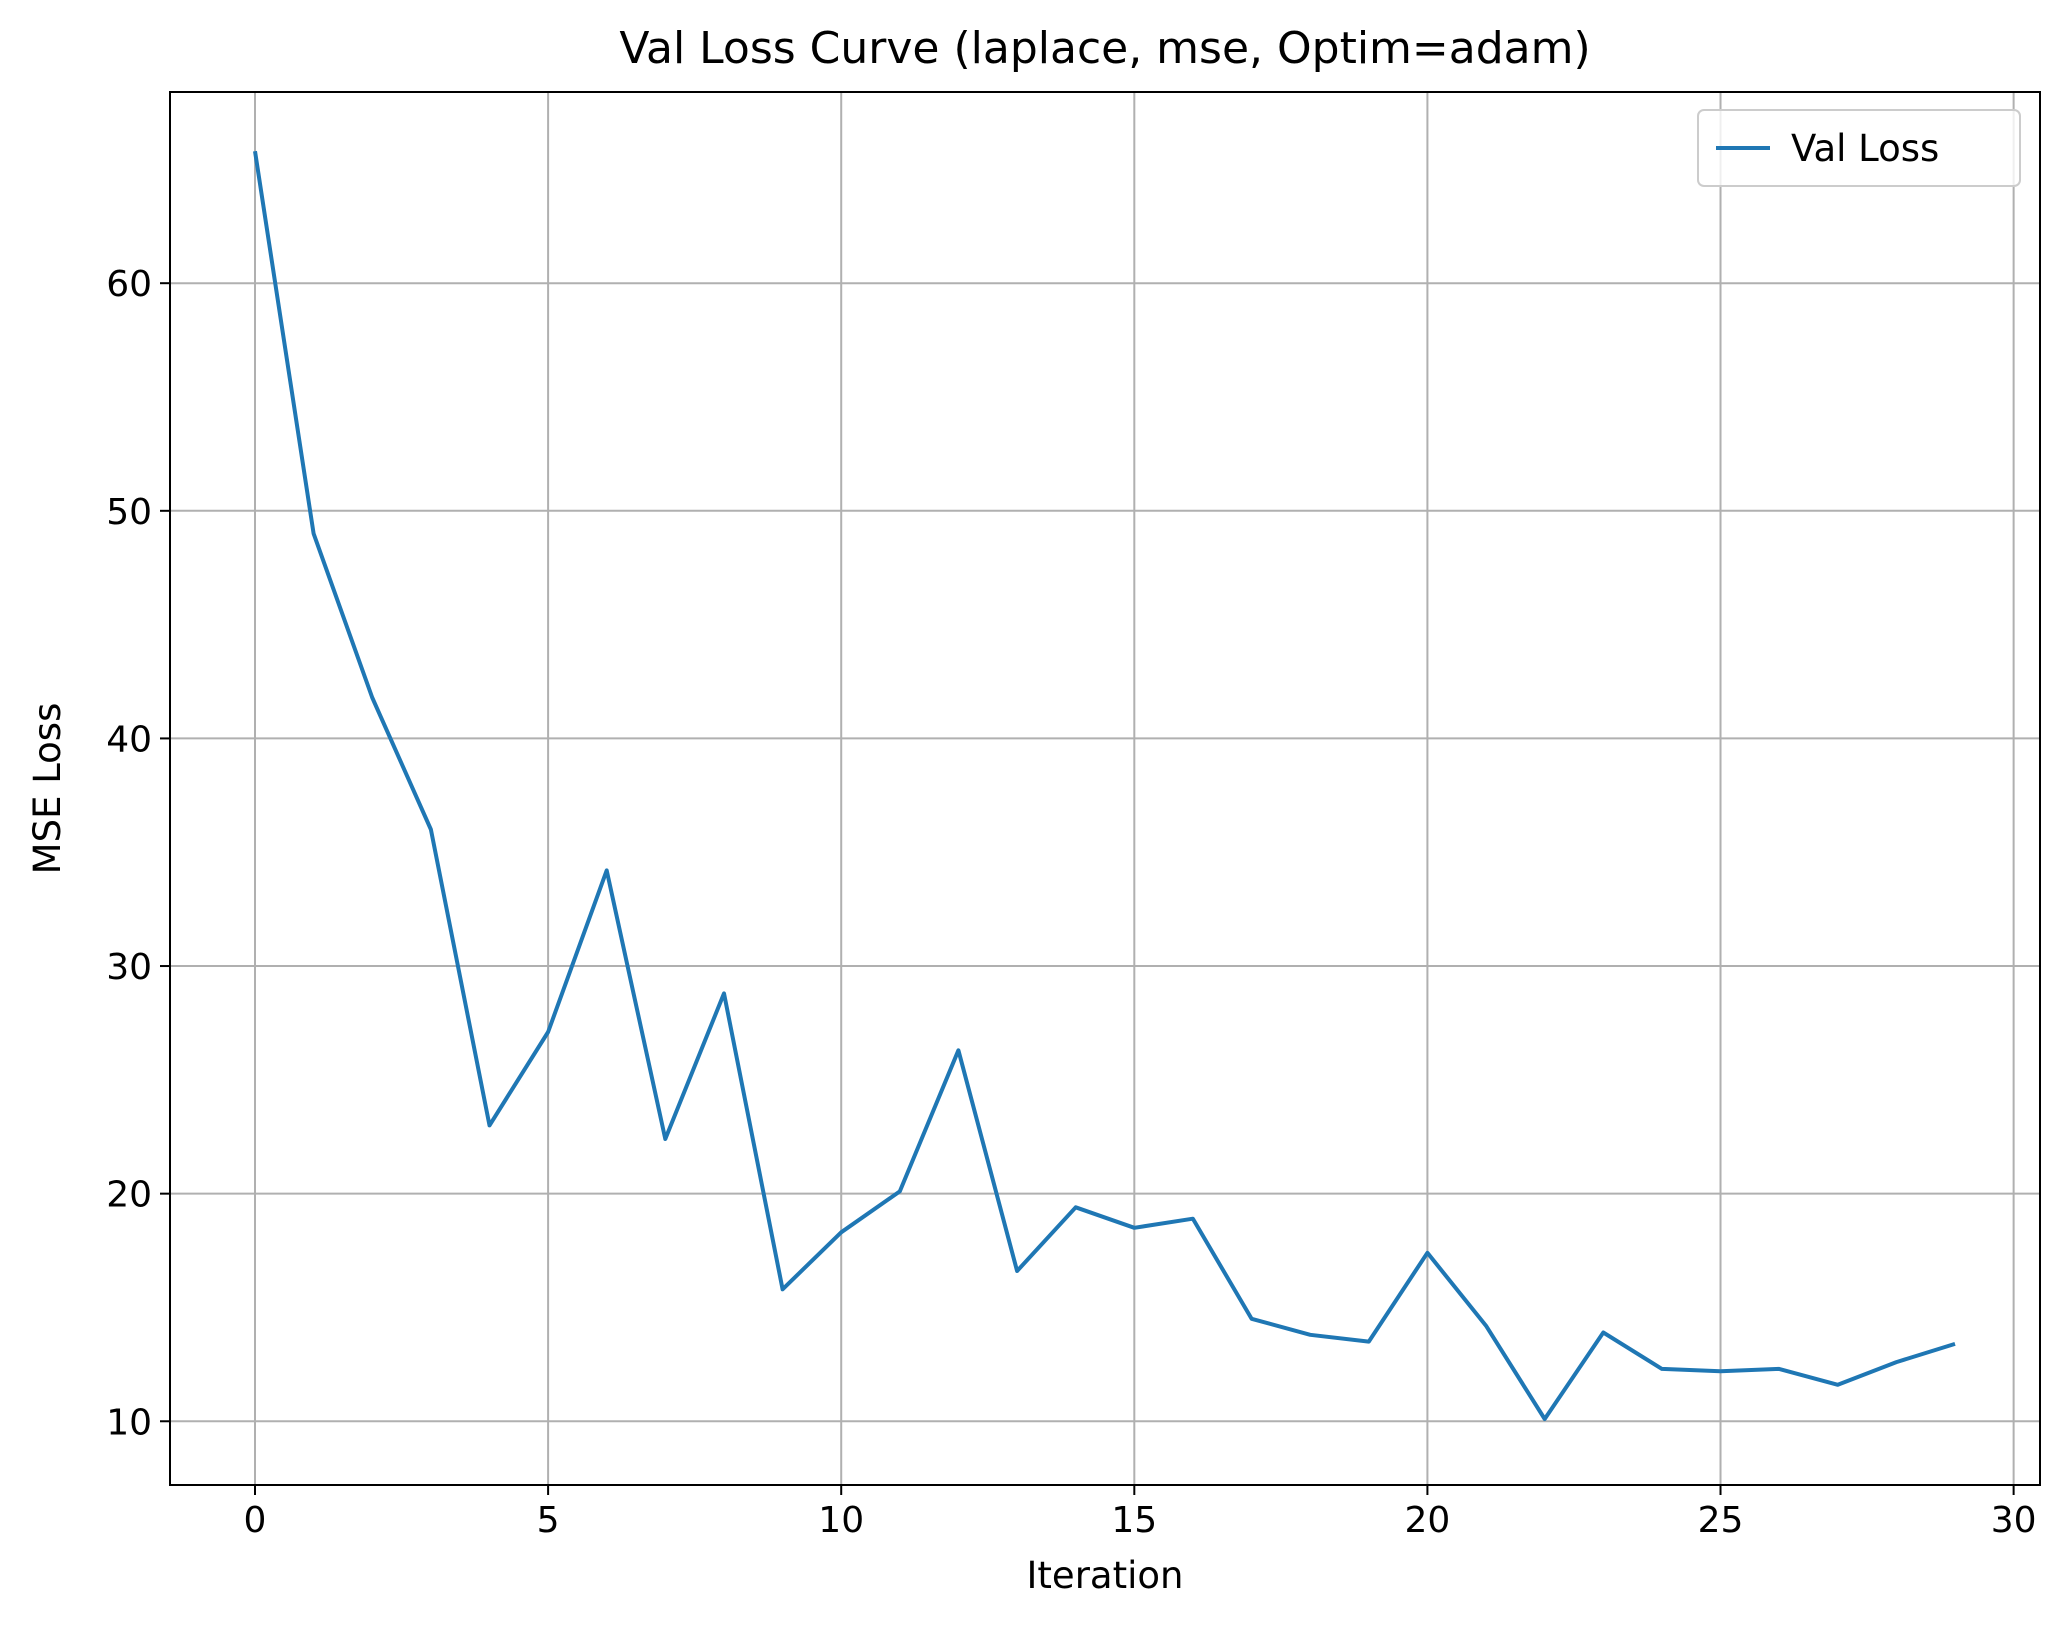 The height and width of the screenshot is (1639, 2059). I want to click on y-tick-label: 40, so click(129, 739).